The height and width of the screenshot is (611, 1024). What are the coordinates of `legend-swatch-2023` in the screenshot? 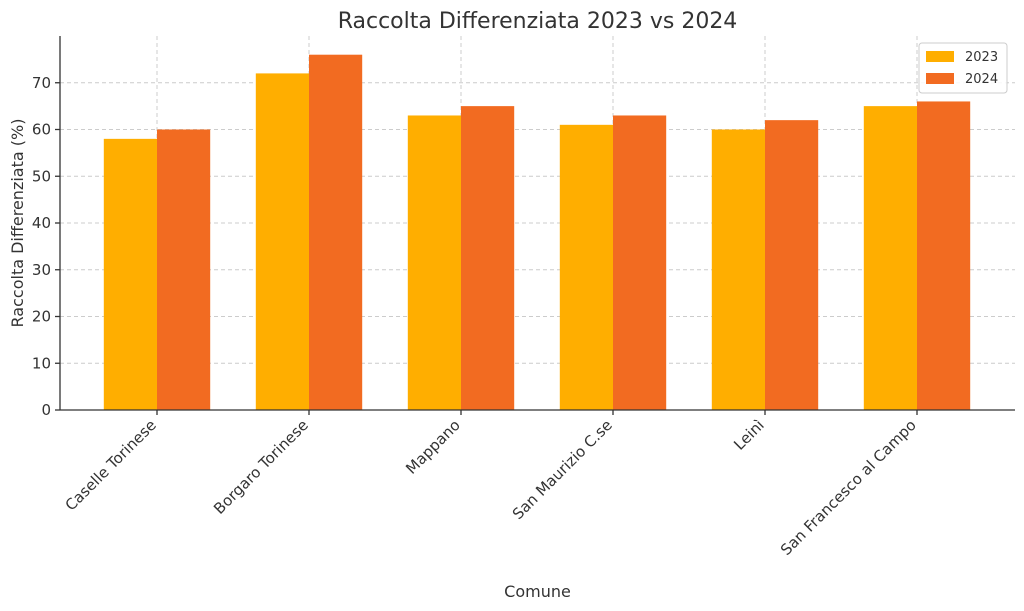 It's located at (940, 56).